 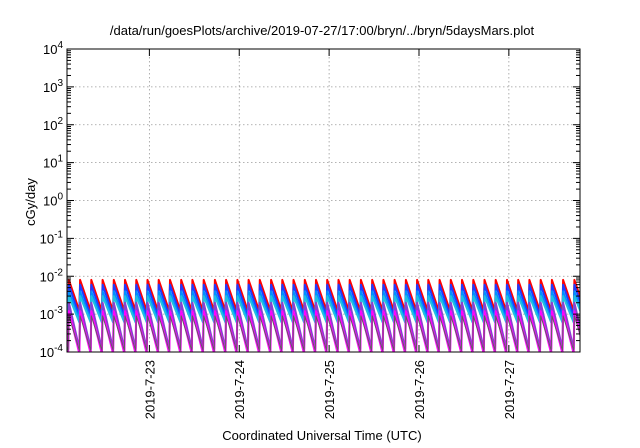 I want to click on y-tick-label: 10³, so click(x=53, y=86).